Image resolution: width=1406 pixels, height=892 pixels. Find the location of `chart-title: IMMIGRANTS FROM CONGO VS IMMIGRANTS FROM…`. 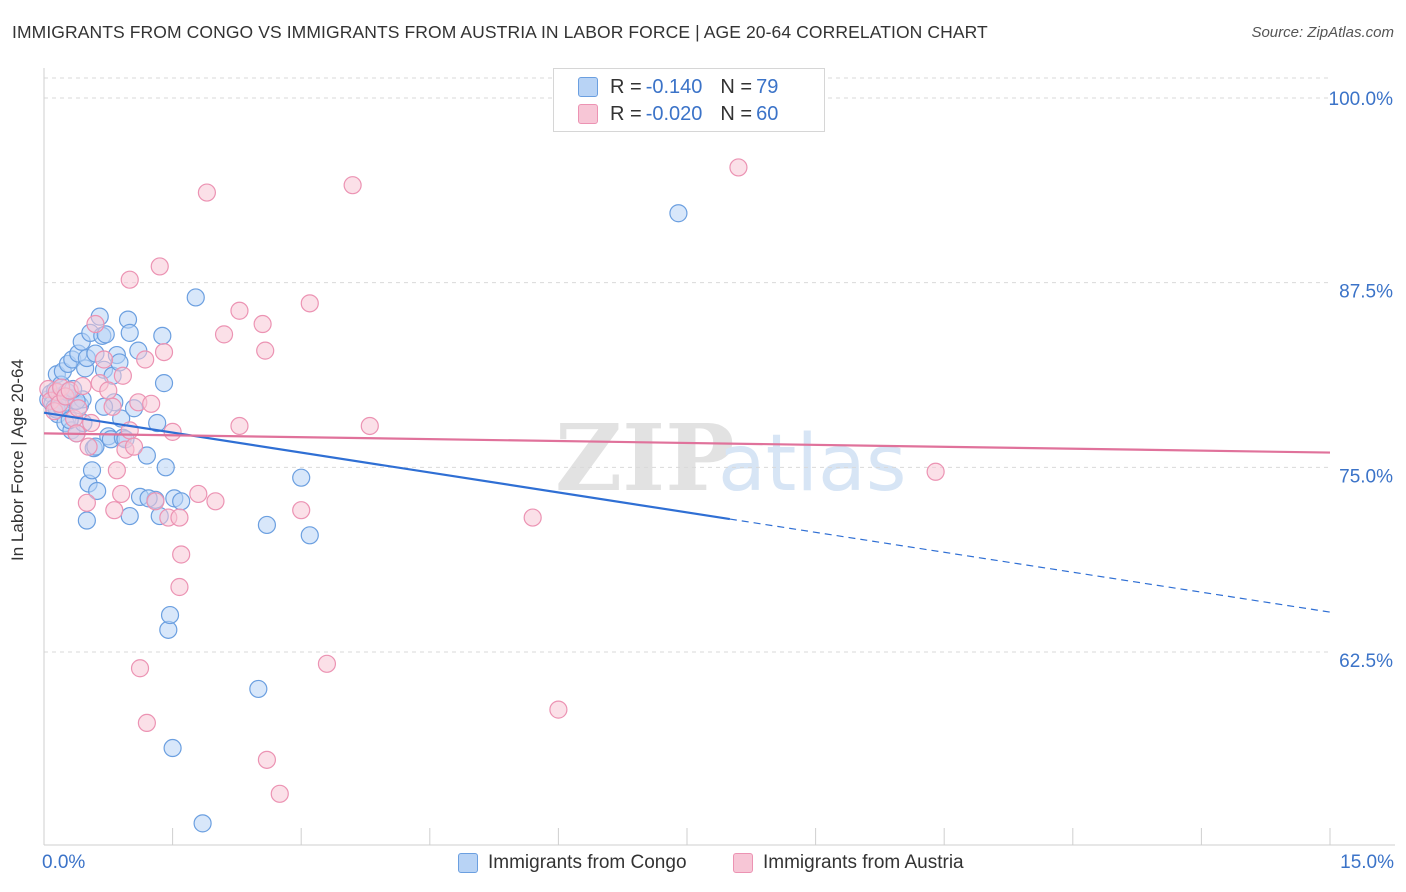

chart-title: IMMIGRANTS FROM CONGO VS IMMIGRANTS FROM… is located at coordinates (500, 32).